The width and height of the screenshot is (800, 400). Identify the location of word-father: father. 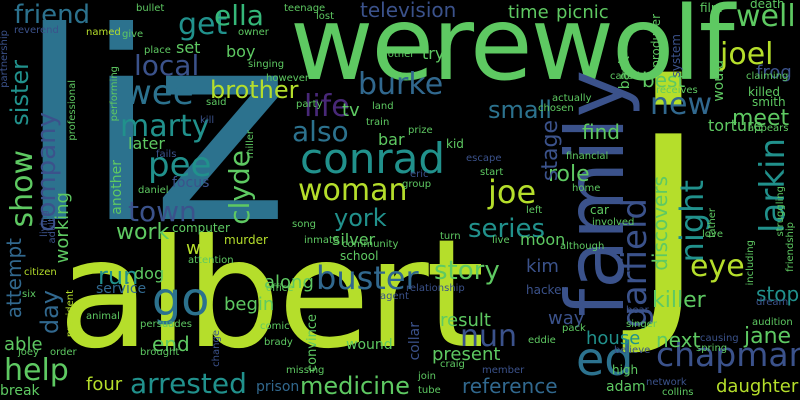
(712, 223).